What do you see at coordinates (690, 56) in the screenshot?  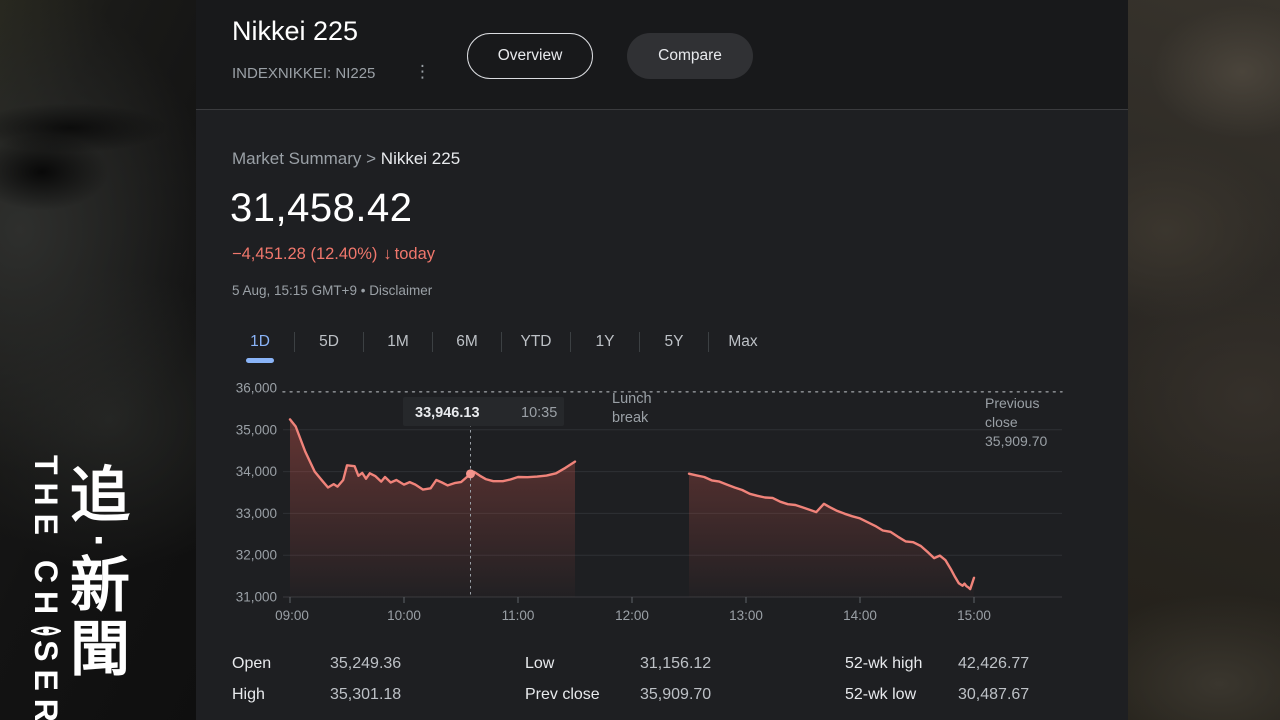 I see `compare-button: Compare` at bounding box center [690, 56].